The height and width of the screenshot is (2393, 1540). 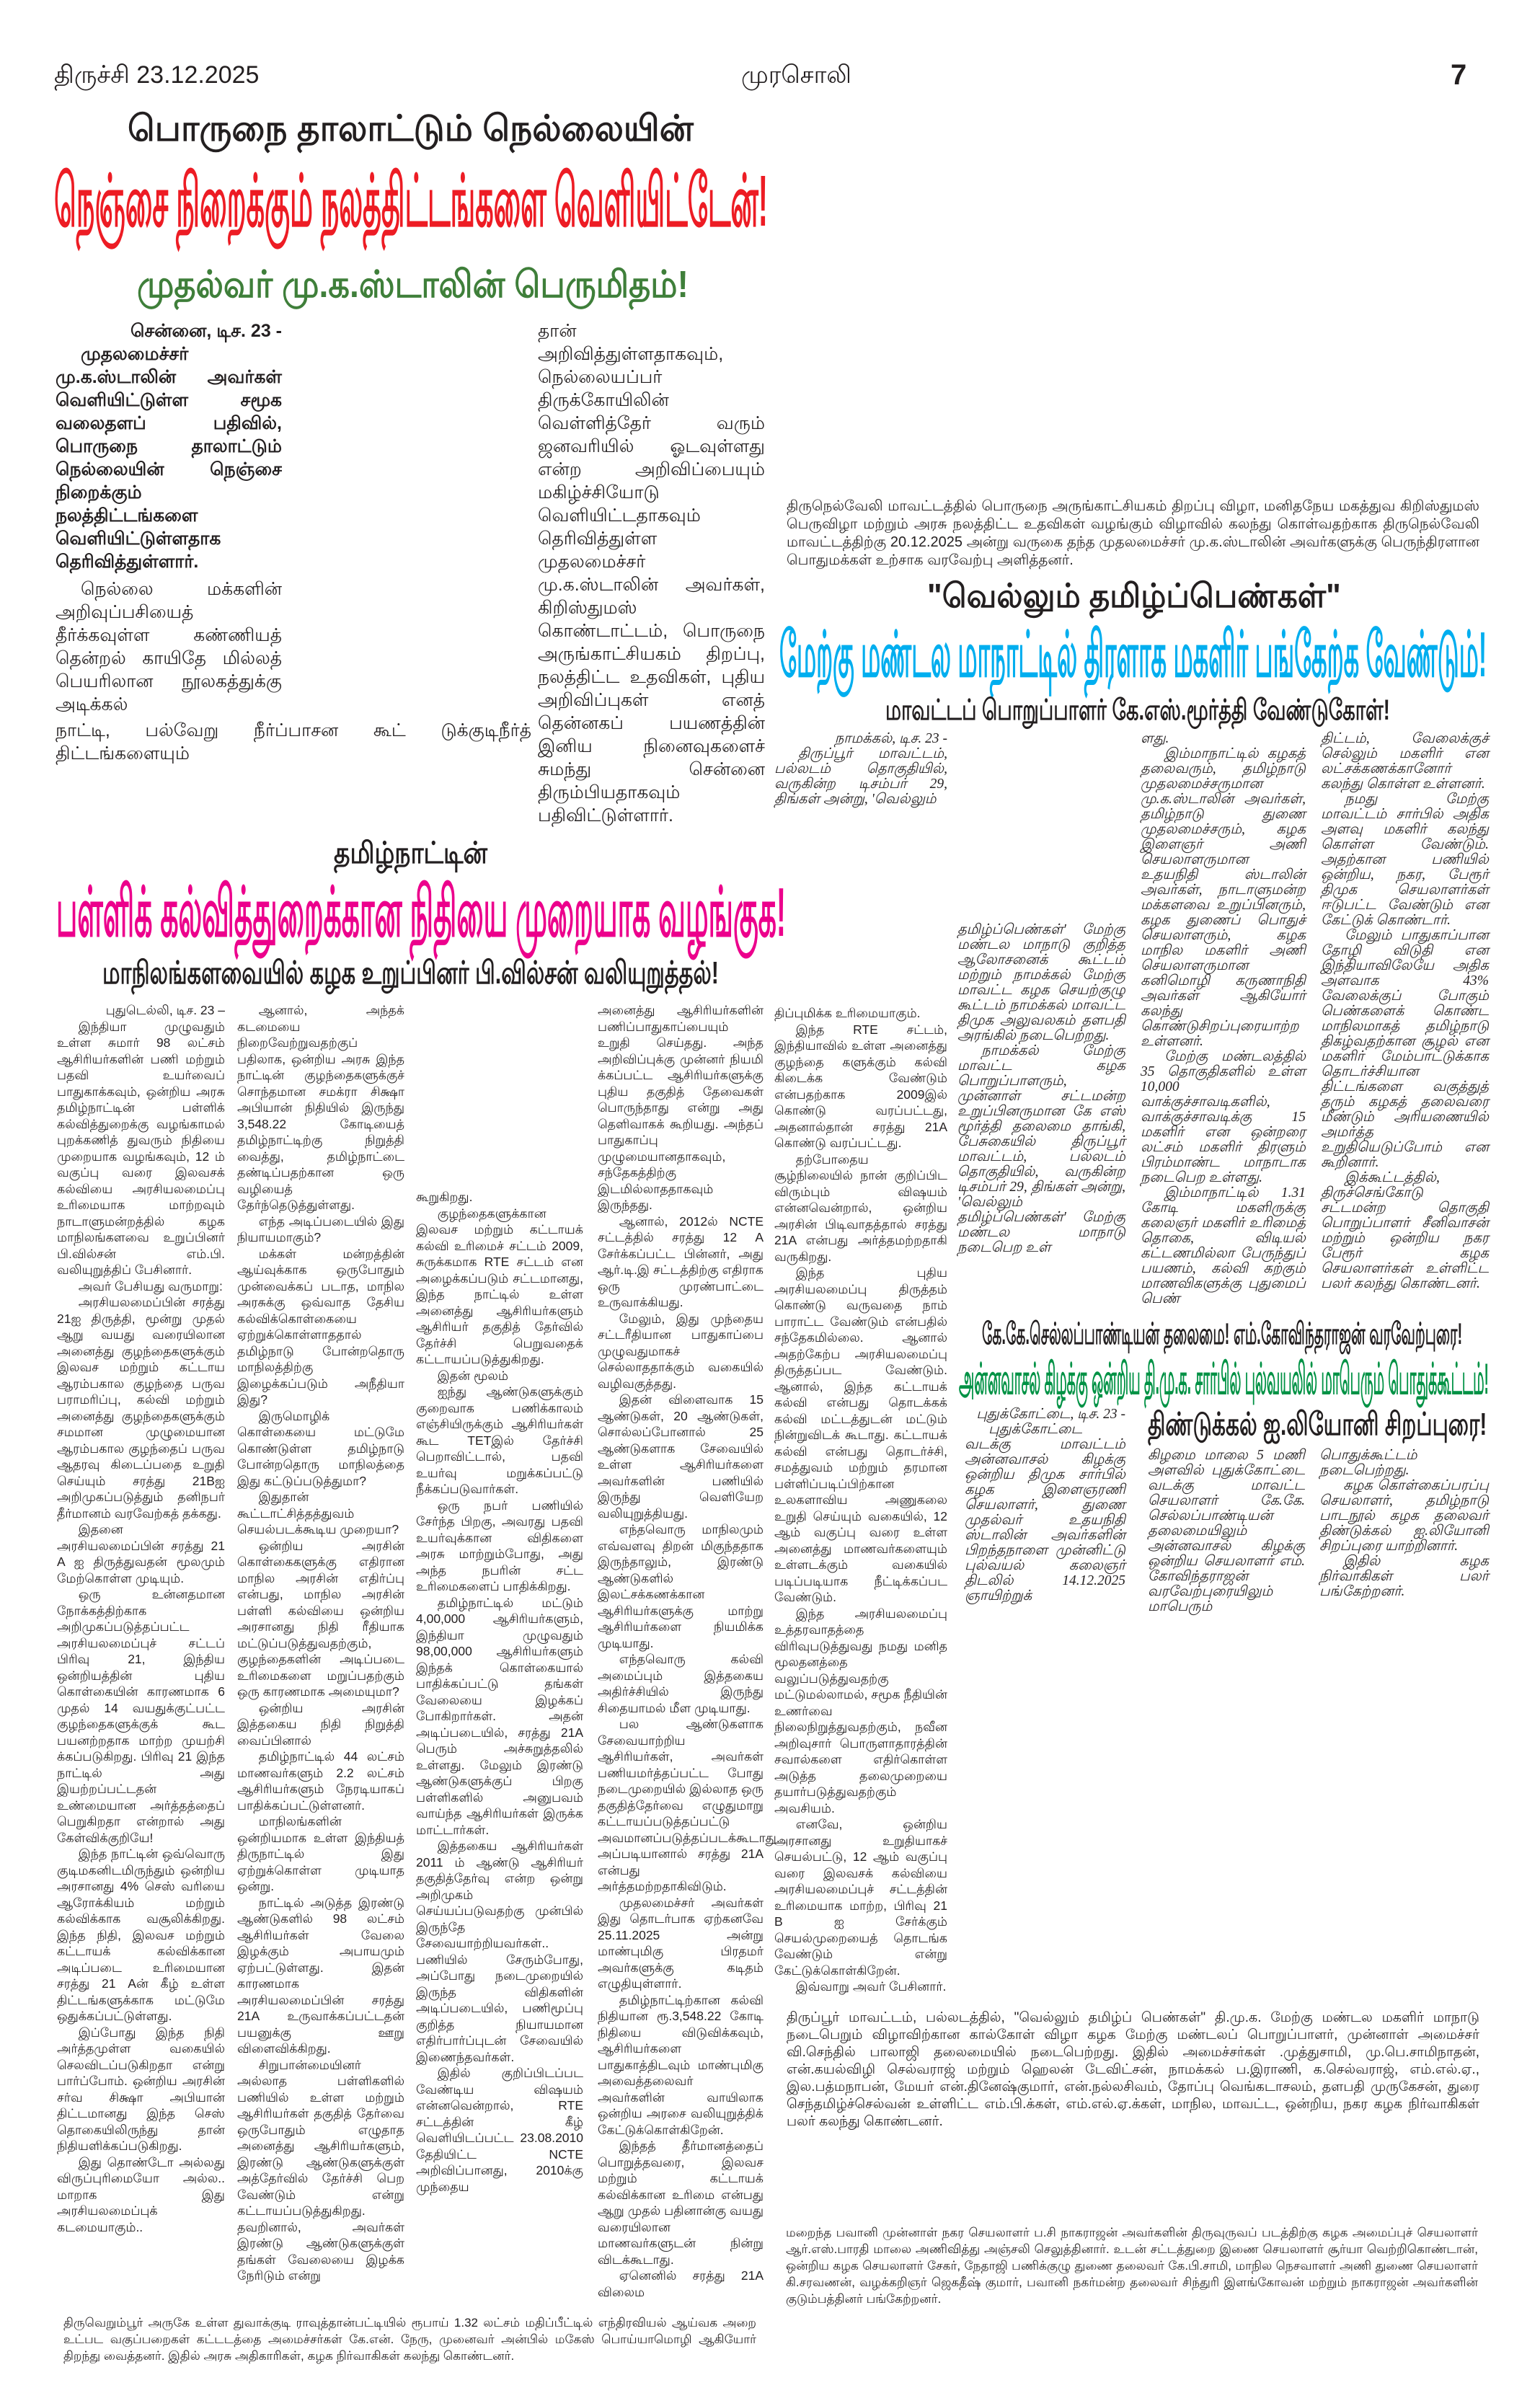 I want to click on subhead-text: திண்டுக்கல் ஐ.லியோனி சிறப்புரை!, so click(x=1317, y=1424).